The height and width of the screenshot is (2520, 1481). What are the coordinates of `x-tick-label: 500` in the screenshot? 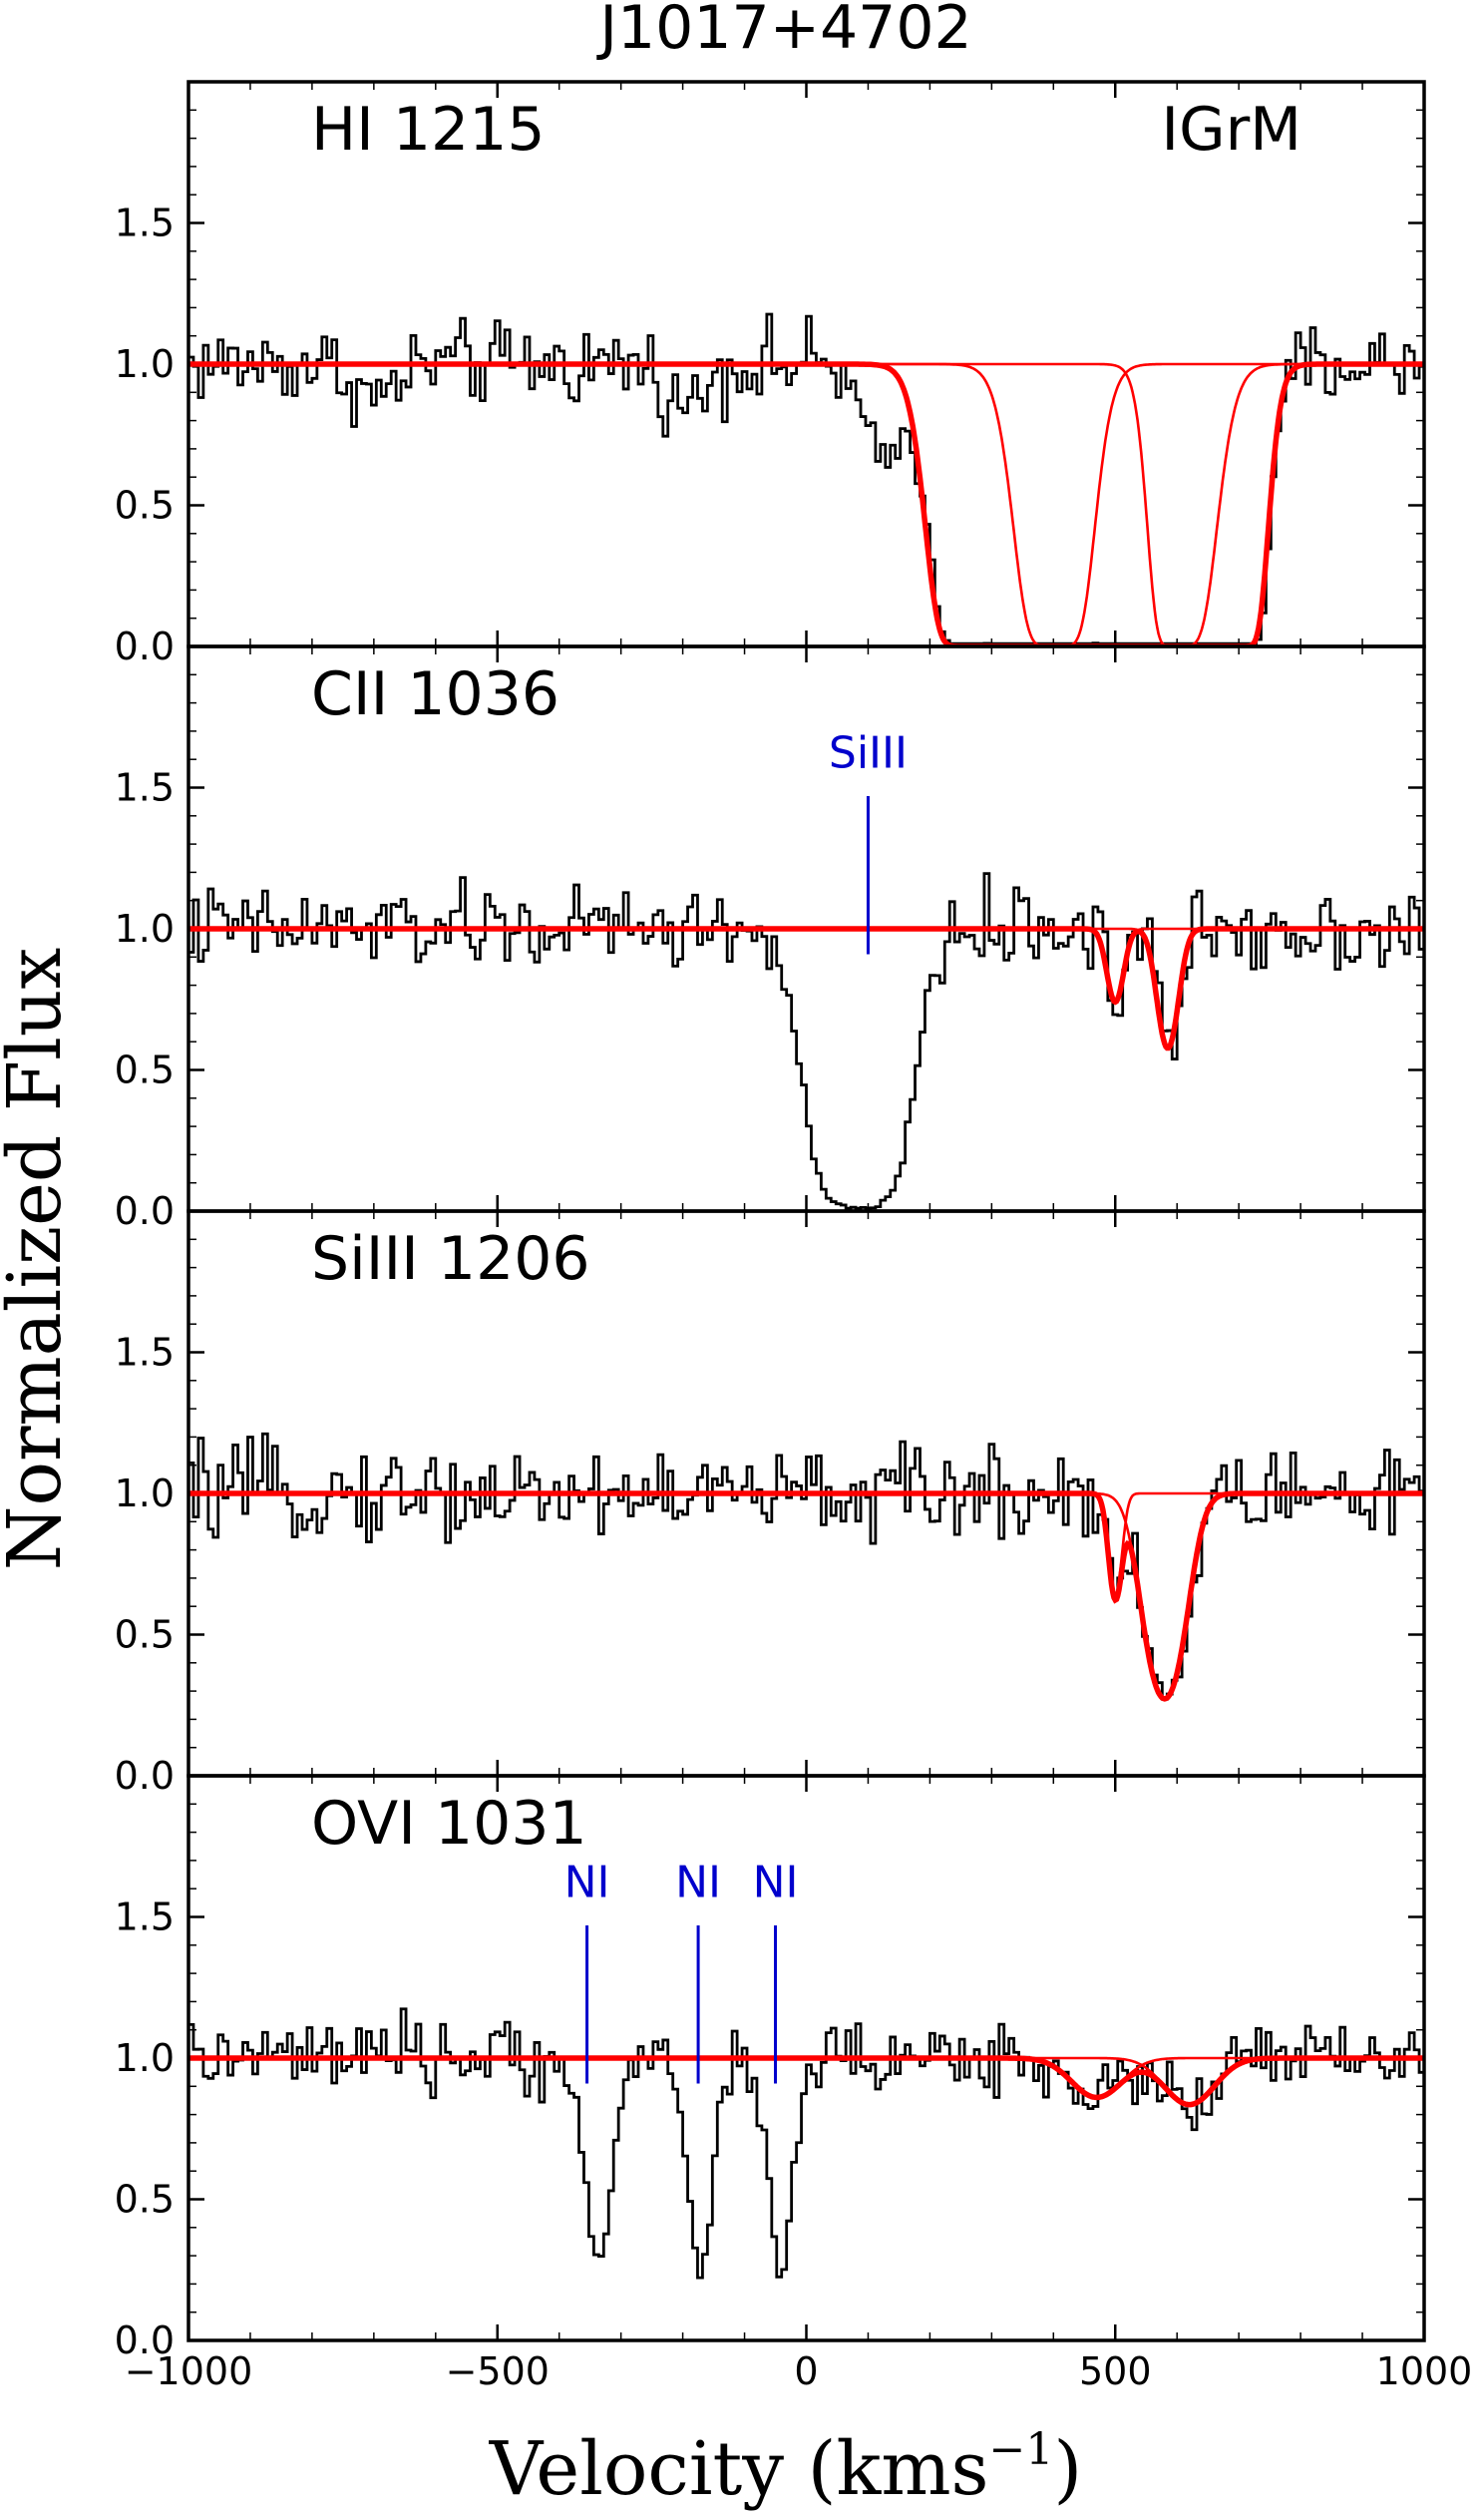 It's located at (1115, 2371).